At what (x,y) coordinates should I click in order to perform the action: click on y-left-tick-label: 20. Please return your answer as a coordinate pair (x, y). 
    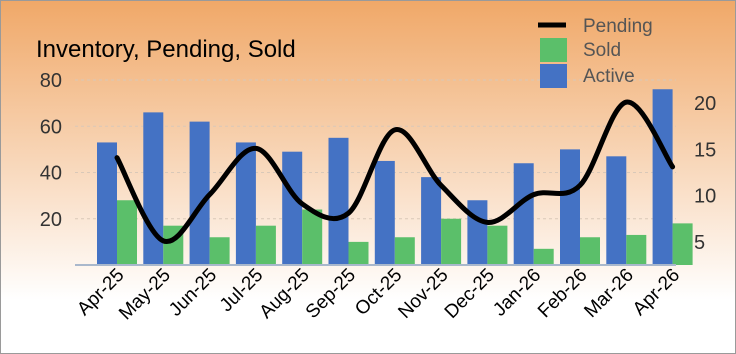
    Looking at the image, I should click on (51, 220).